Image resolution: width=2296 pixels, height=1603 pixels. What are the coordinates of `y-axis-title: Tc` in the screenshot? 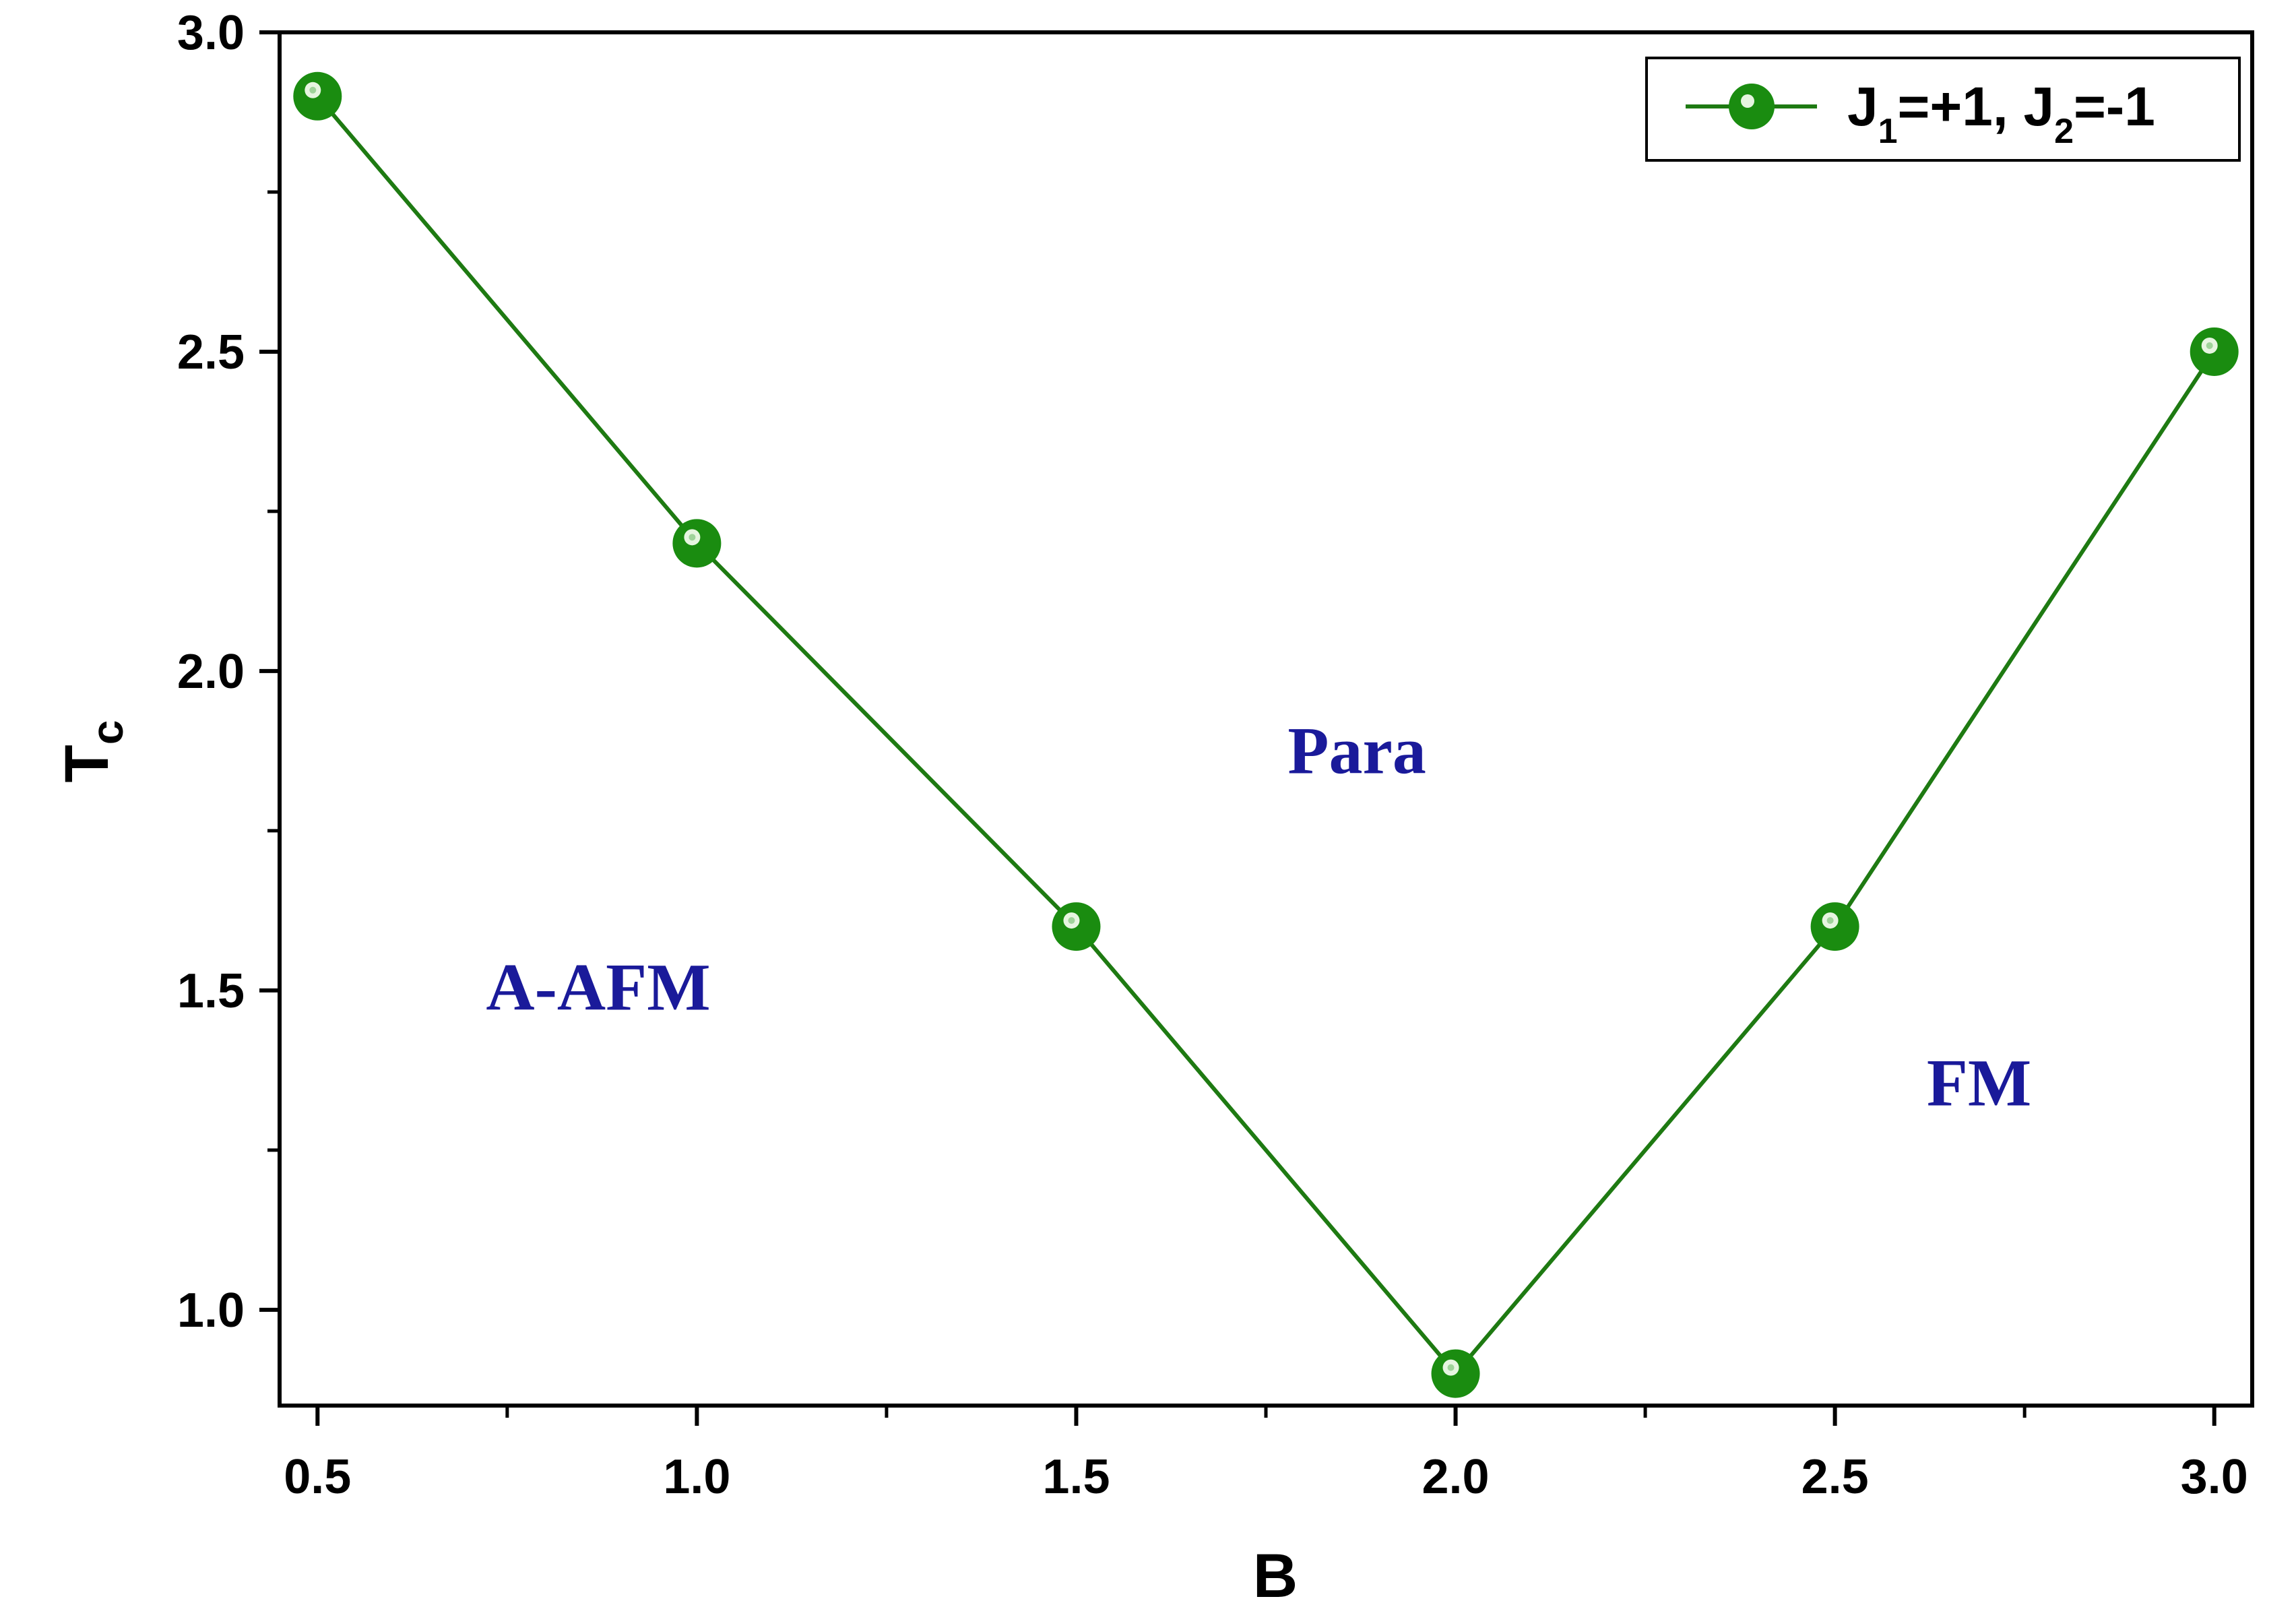 It's located at (92, 751).